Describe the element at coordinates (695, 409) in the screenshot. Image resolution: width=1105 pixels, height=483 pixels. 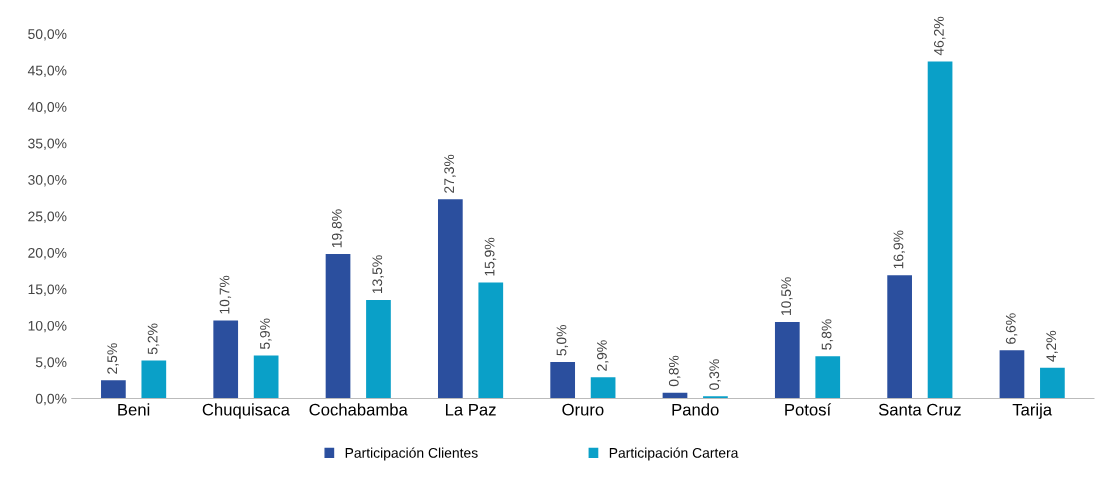
I see `x-tick-label: Pando` at that location.